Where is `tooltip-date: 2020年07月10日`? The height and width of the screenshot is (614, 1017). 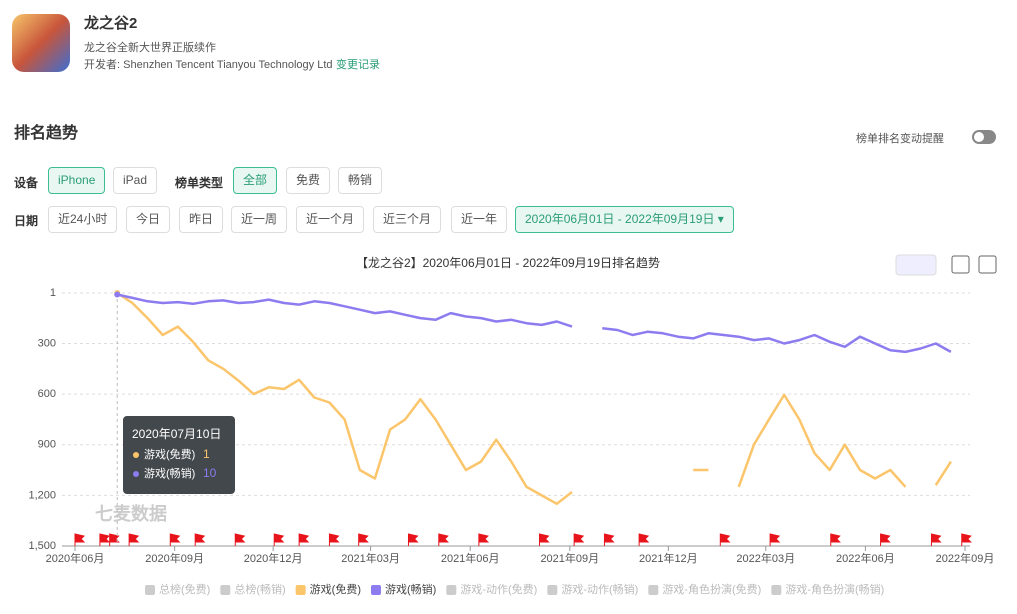
tooltip-date: 2020年07月10日 is located at coordinates (176, 434).